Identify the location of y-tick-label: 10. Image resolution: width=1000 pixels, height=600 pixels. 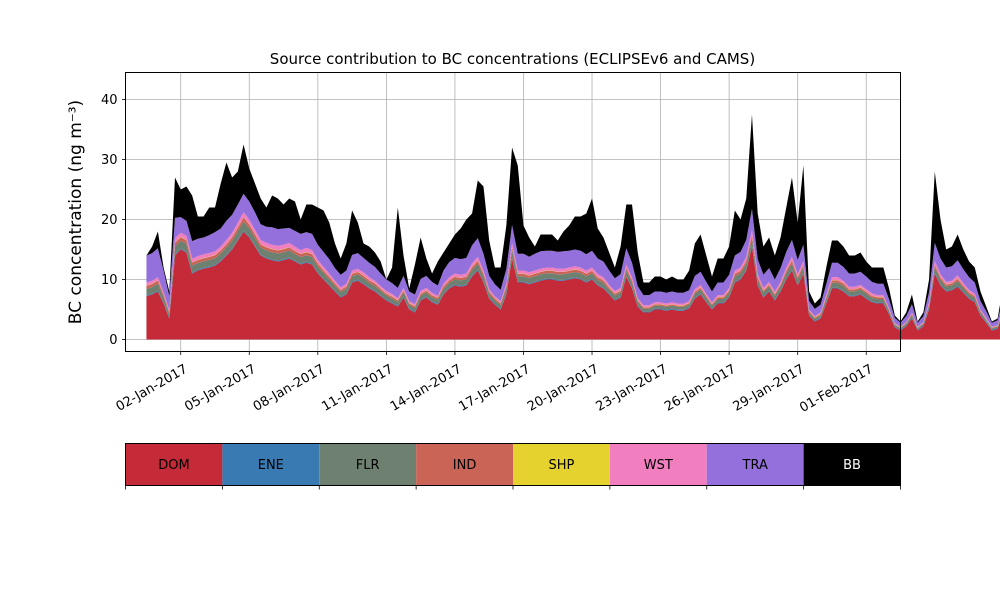
(109, 280).